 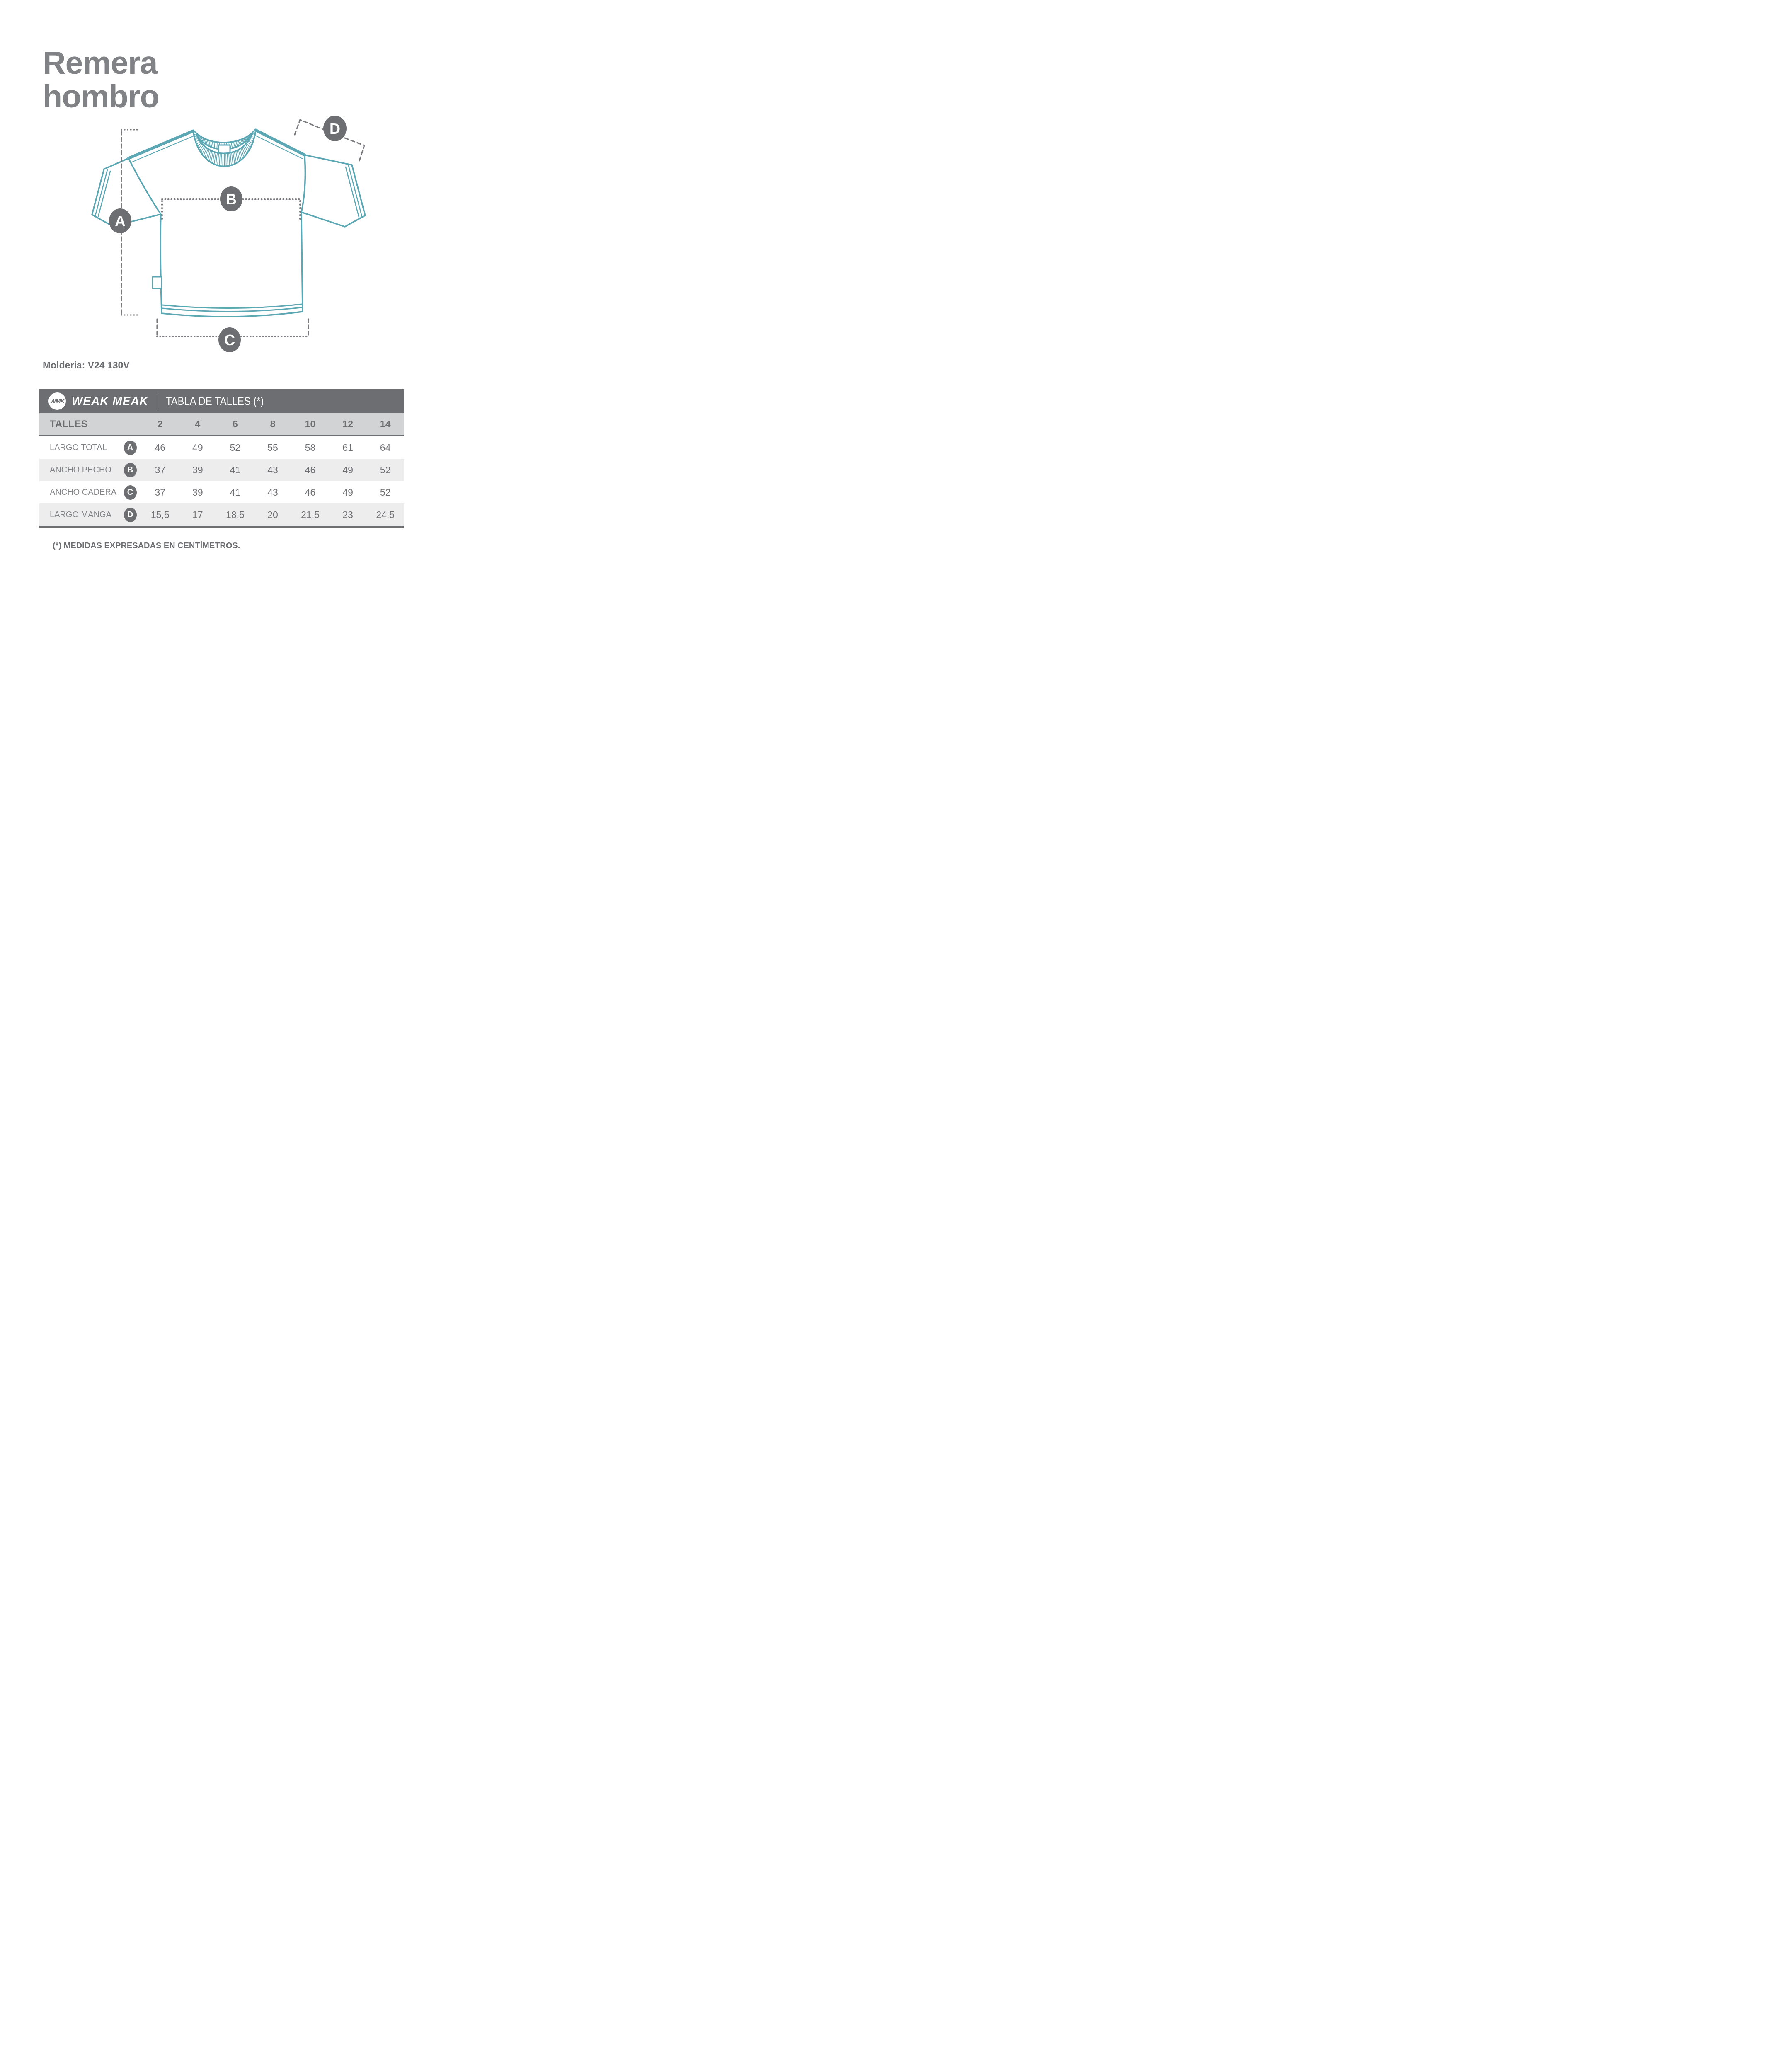 What do you see at coordinates (157, 282) in the screenshot?
I see `side-tag` at bounding box center [157, 282].